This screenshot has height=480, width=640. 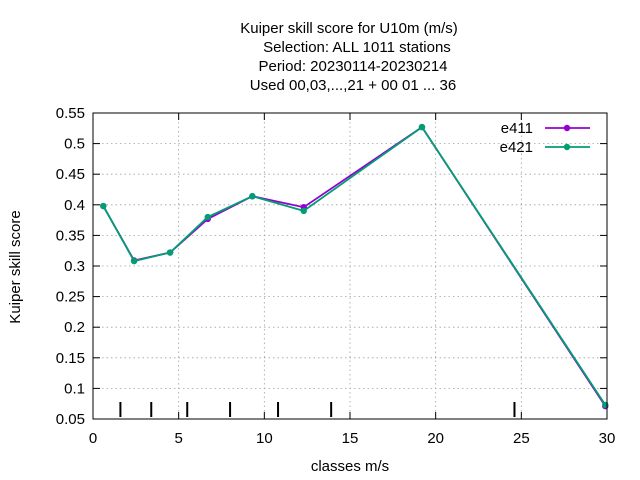 What do you see at coordinates (350, 466) in the screenshot?
I see `x-axis-label: classes m/s` at bounding box center [350, 466].